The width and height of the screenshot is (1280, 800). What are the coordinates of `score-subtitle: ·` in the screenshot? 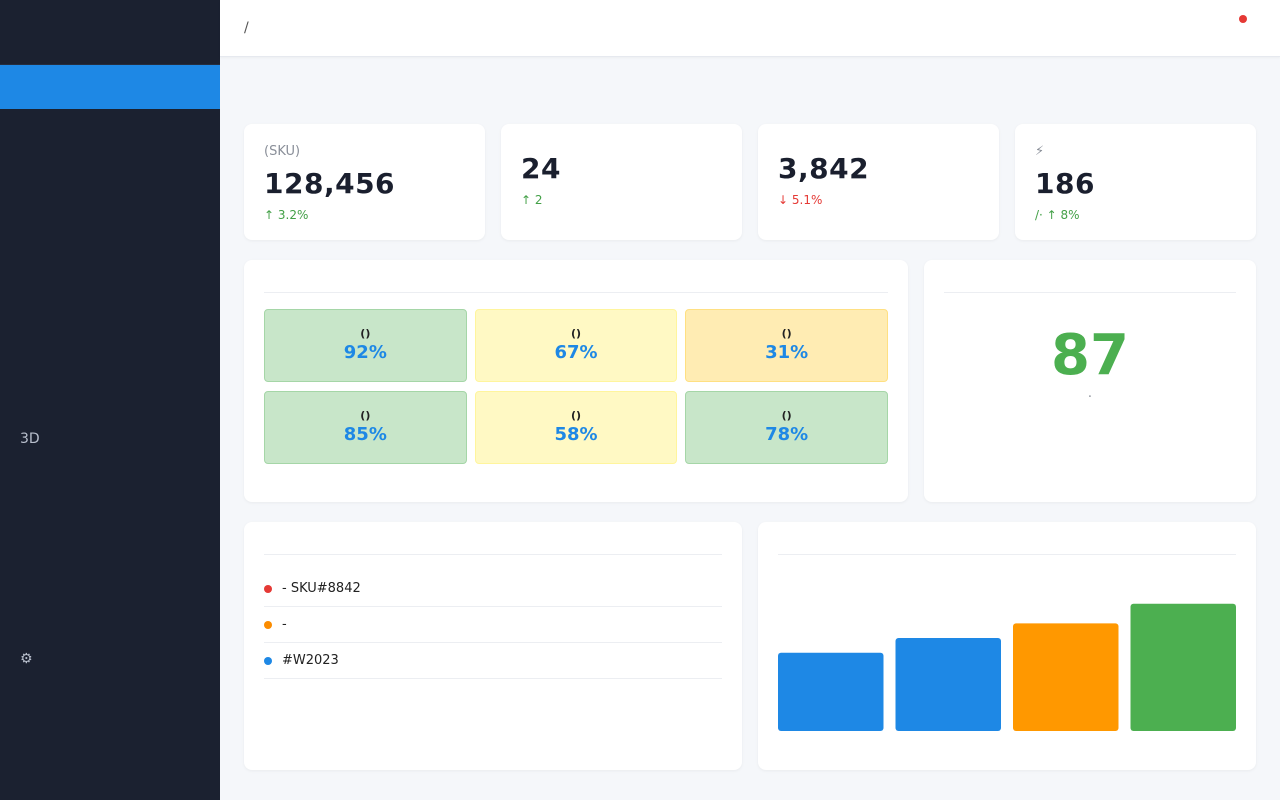 It's located at (1090, 397).